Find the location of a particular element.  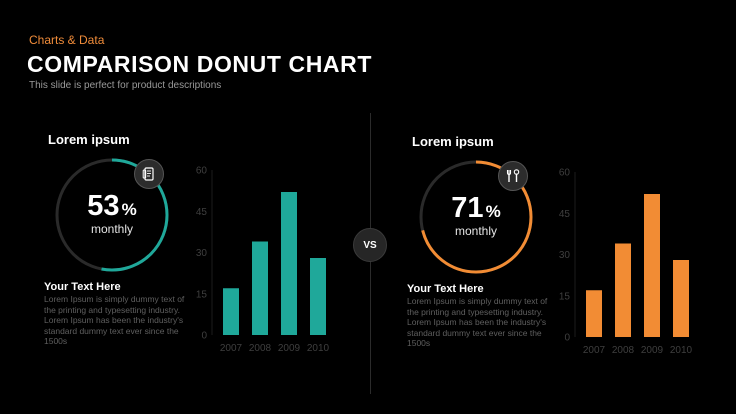

right-bar-chart: 0 15 30 45 60 2007 2008 2009 2010 is located at coordinates (626, 262).